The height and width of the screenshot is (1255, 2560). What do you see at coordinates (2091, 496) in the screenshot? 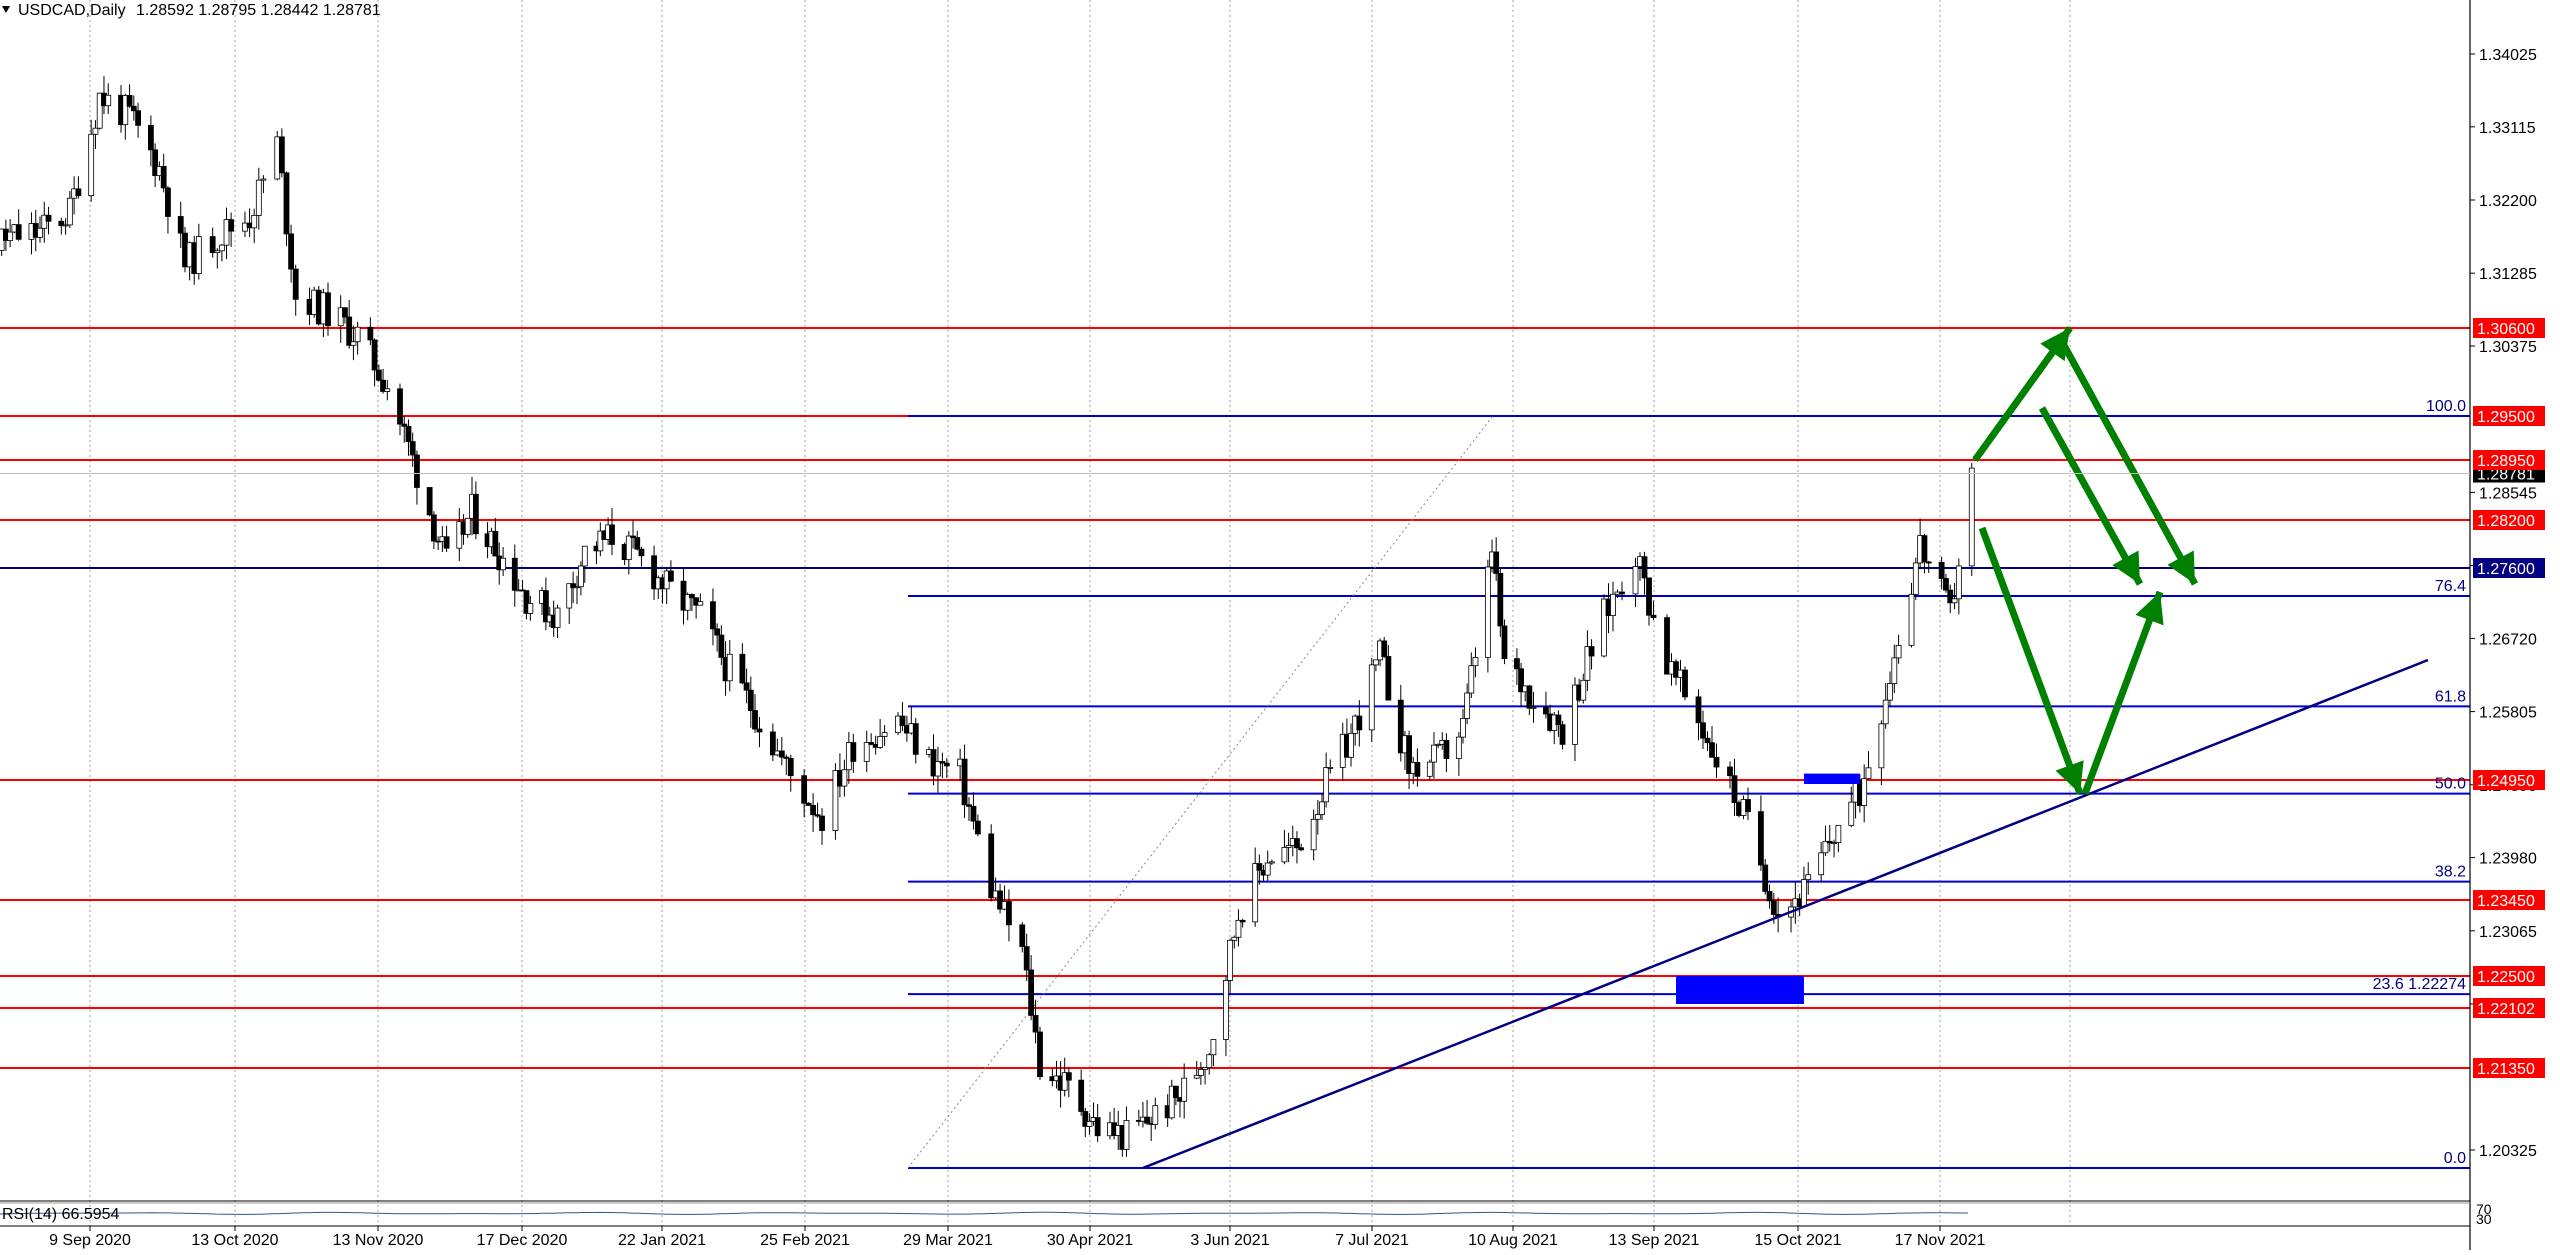
I see `arrow-down-second` at bounding box center [2091, 496].